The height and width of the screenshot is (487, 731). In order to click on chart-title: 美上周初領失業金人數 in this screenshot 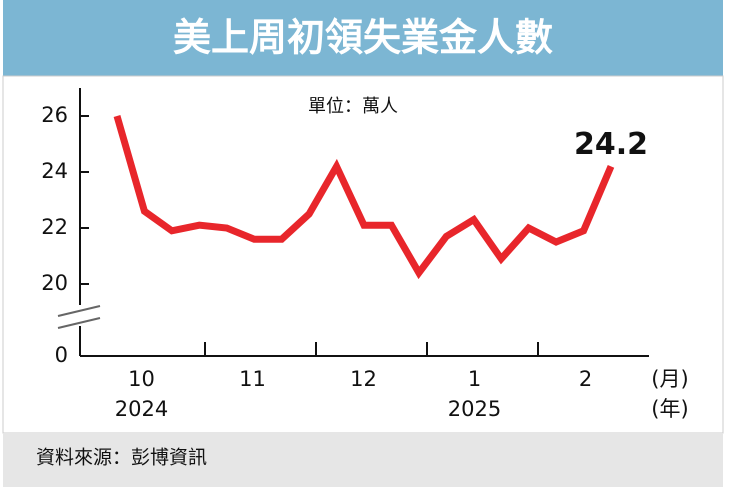, I will do `click(363, 38)`.